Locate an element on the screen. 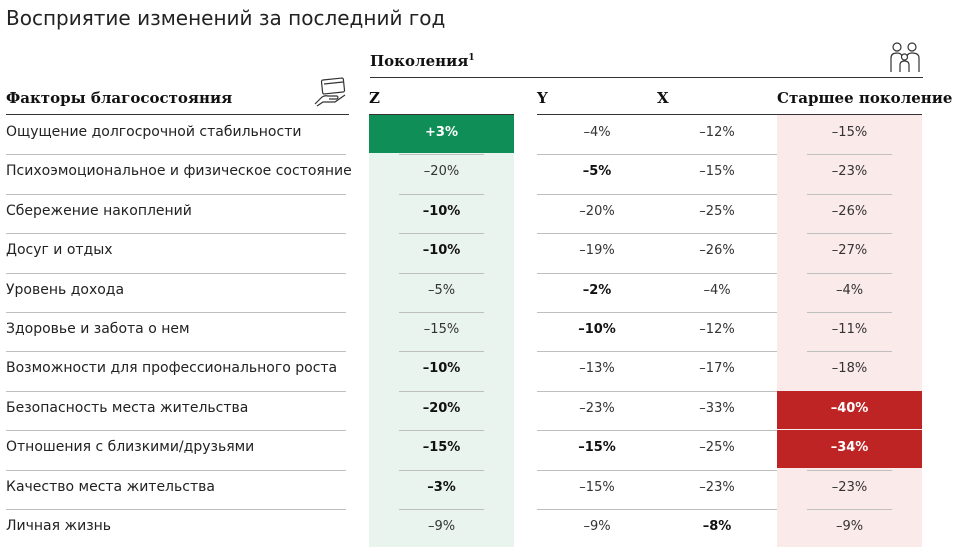 This screenshot has height=557, width=956. column-header-z: Z is located at coordinates (374, 98).